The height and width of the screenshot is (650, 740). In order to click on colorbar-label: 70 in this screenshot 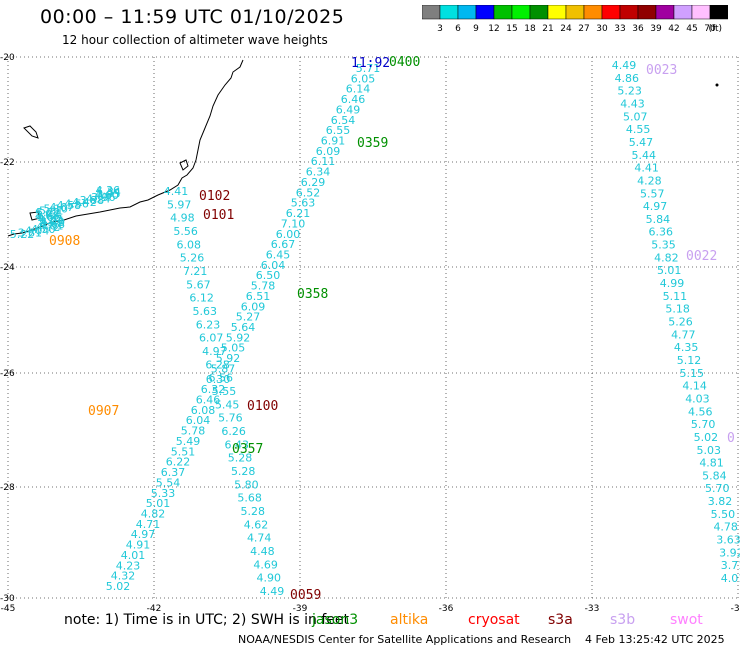, I will do `click(710, 29)`.